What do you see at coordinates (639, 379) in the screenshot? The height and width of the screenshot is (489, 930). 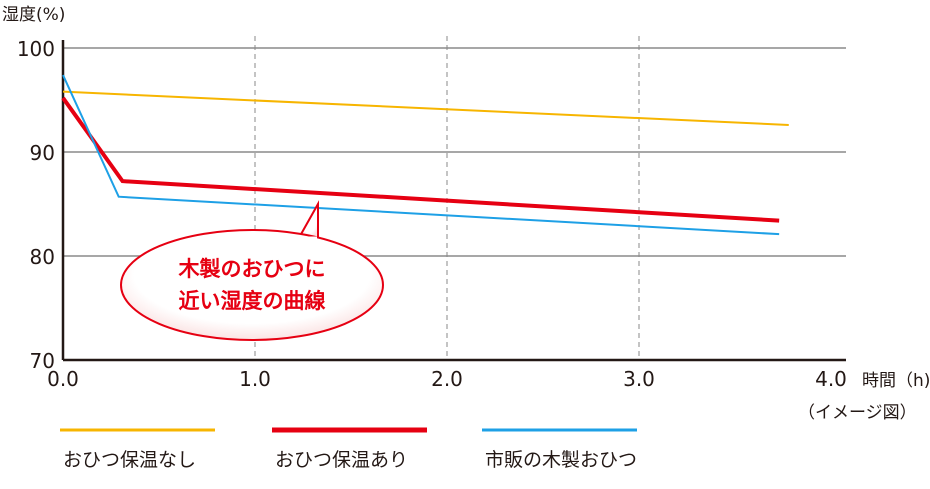 I see `x-tick-label: 3.0` at bounding box center [639, 379].